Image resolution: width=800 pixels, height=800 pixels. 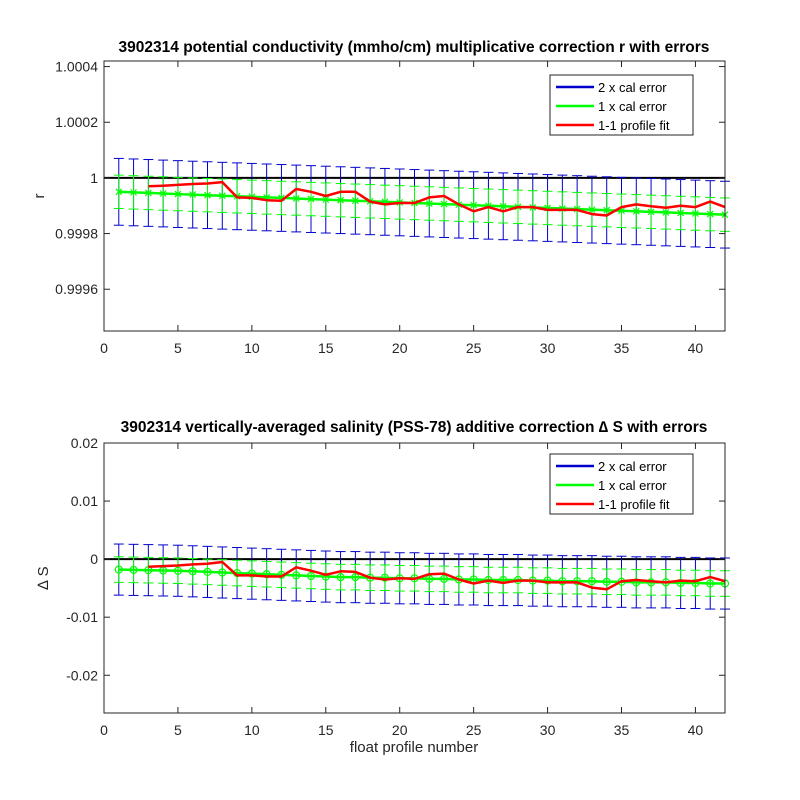 What do you see at coordinates (39, 196) in the screenshot?
I see `y-axis-label-top: r` at bounding box center [39, 196].